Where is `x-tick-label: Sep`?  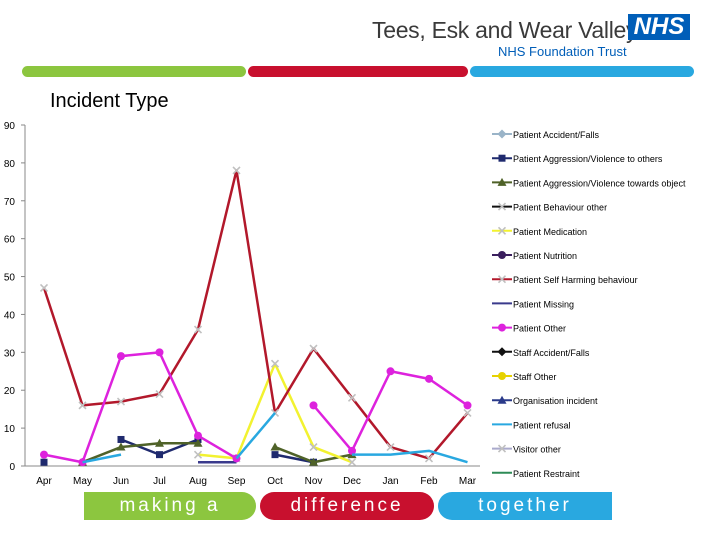
x-tick-label: Sep is located at coordinates (237, 481).